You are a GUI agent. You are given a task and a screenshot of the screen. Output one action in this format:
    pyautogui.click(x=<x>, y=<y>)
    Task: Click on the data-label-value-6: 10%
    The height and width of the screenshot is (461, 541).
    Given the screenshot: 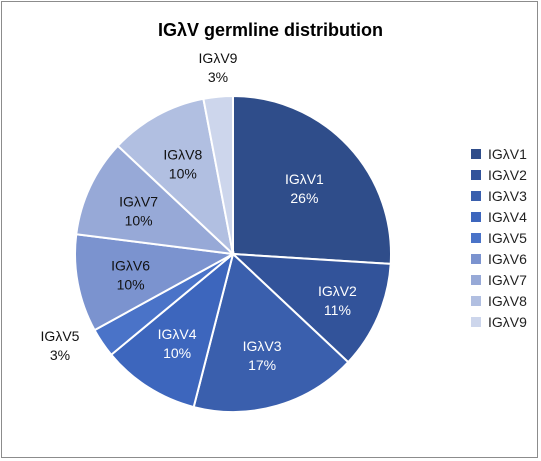 What is the action you would take?
    pyautogui.click(x=131, y=285)
    